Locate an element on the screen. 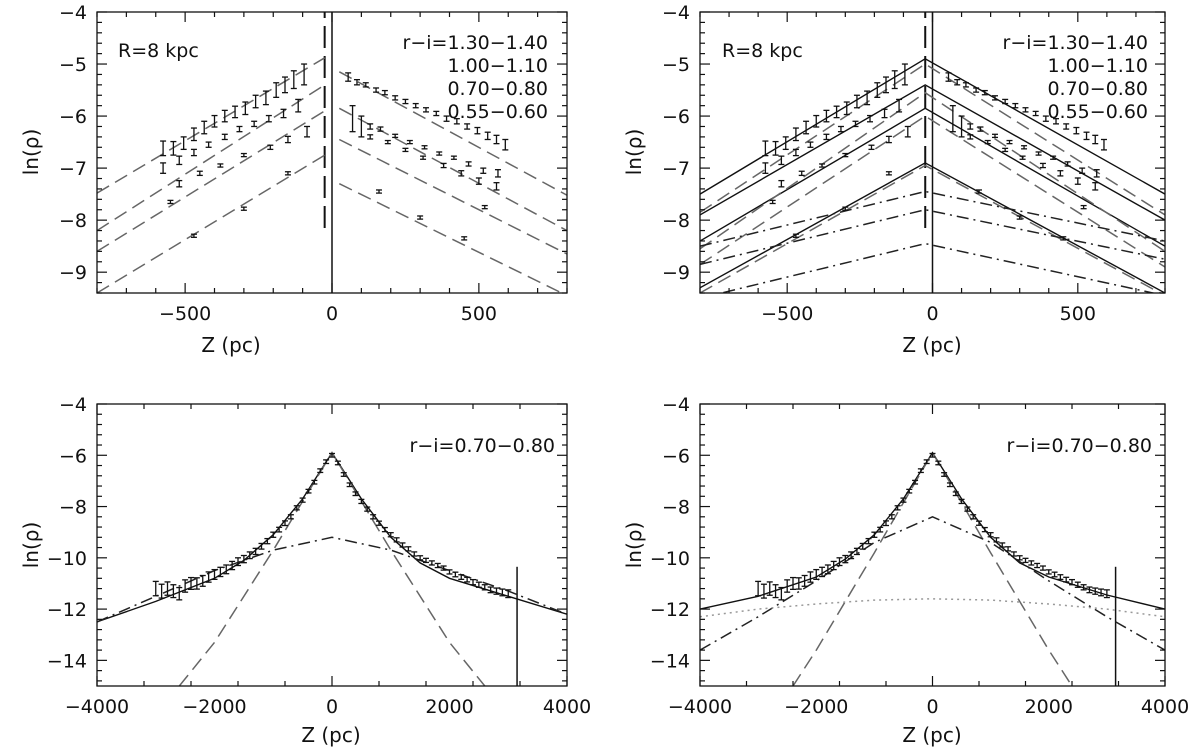  annotation-color-bin: r−i=1.30−1.40 is located at coordinates (1075, 43).